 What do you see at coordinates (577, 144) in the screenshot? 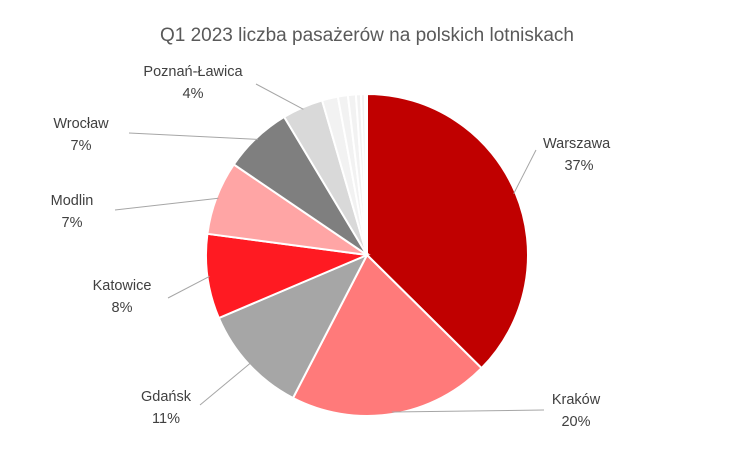
I see `data-label-name: Warszawa` at bounding box center [577, 144].